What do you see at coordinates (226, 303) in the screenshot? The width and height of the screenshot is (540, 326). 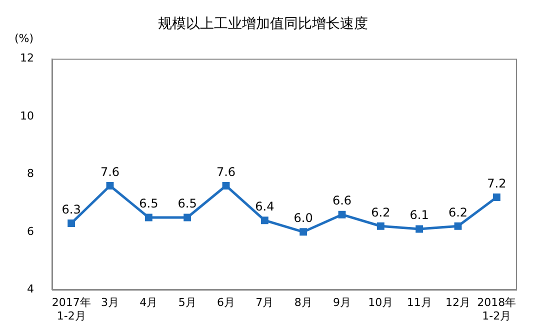 I see `x-tick-label: 6月` at bounding box center [226, 303].